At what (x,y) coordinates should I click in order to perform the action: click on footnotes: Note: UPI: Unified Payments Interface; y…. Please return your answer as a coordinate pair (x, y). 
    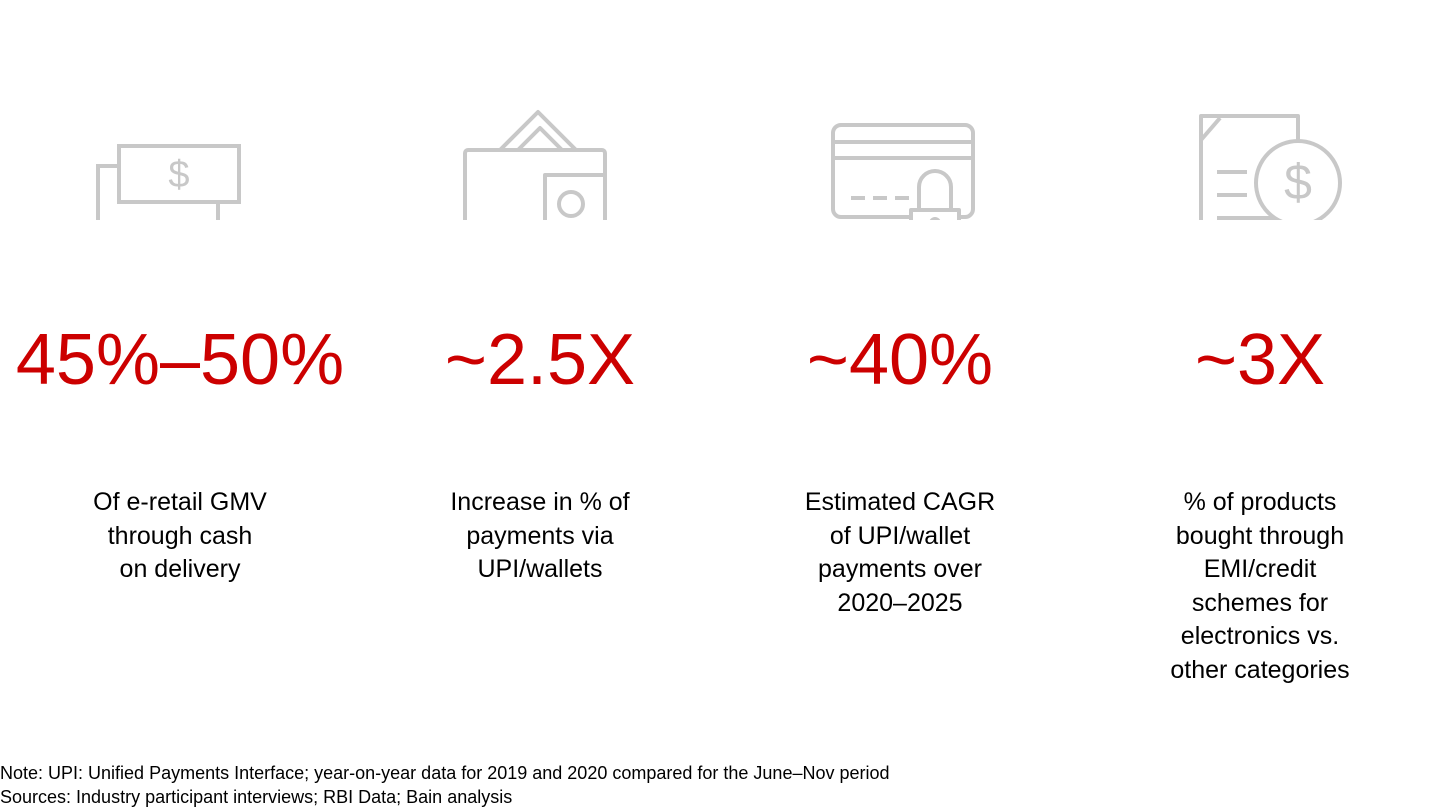
    Looking at the image, I should click on (445, 785).